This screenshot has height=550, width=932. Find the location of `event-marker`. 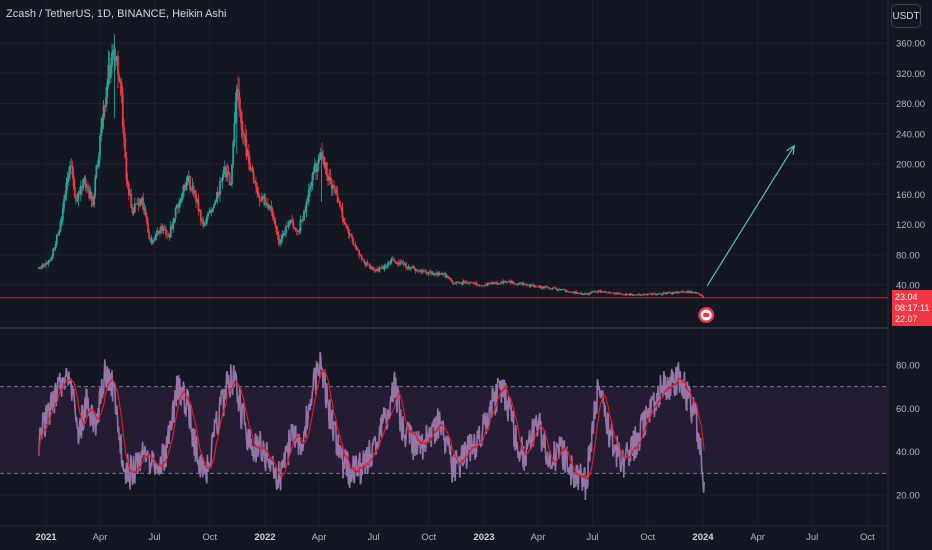

event-marker is located at coordinates (706, 315).